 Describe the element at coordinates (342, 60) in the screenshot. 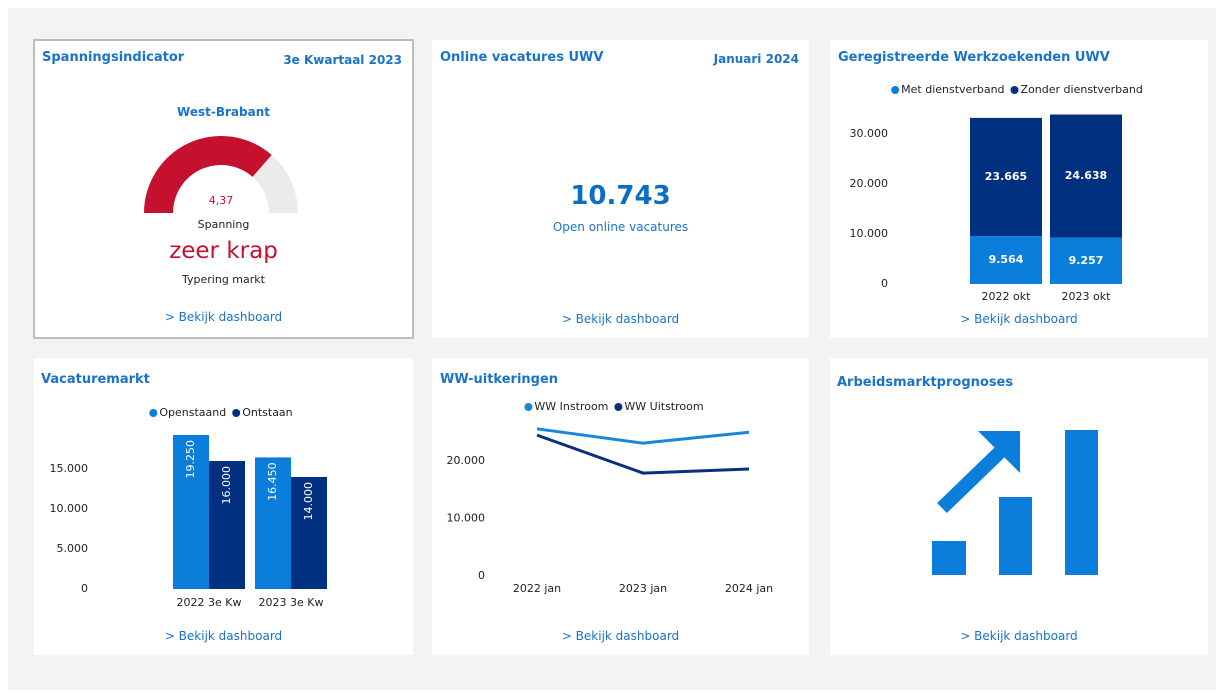

I see `panel-period: 3e Kwartaal 2023` at that location.